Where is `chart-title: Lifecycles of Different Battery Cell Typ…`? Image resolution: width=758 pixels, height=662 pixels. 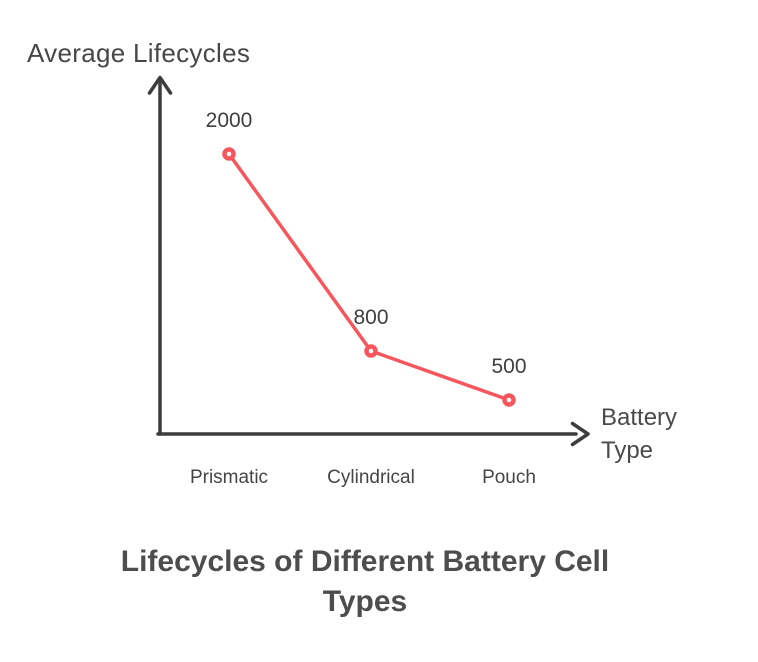 chart-title: Lifecycles of Different Battery Cell Typ… is located at coordinates (365, 581).